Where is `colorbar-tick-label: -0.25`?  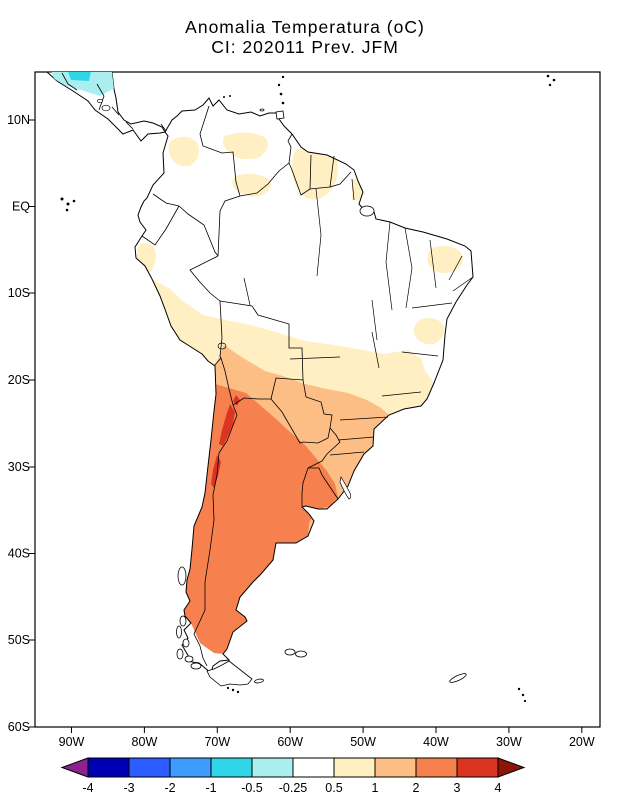 colorbar-tick-label: -0.25 is located at coordinates (293, 788).